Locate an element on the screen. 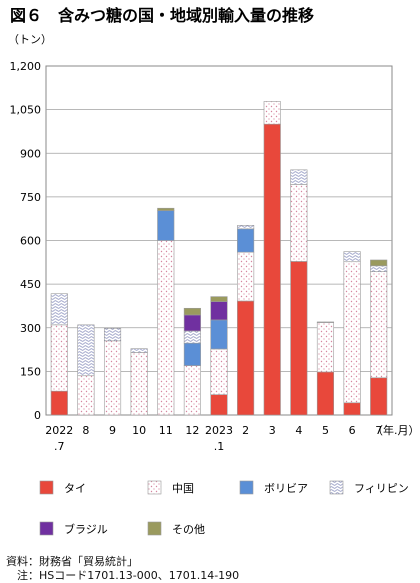  legend-label: その他 is located at coordinates (188, 529).